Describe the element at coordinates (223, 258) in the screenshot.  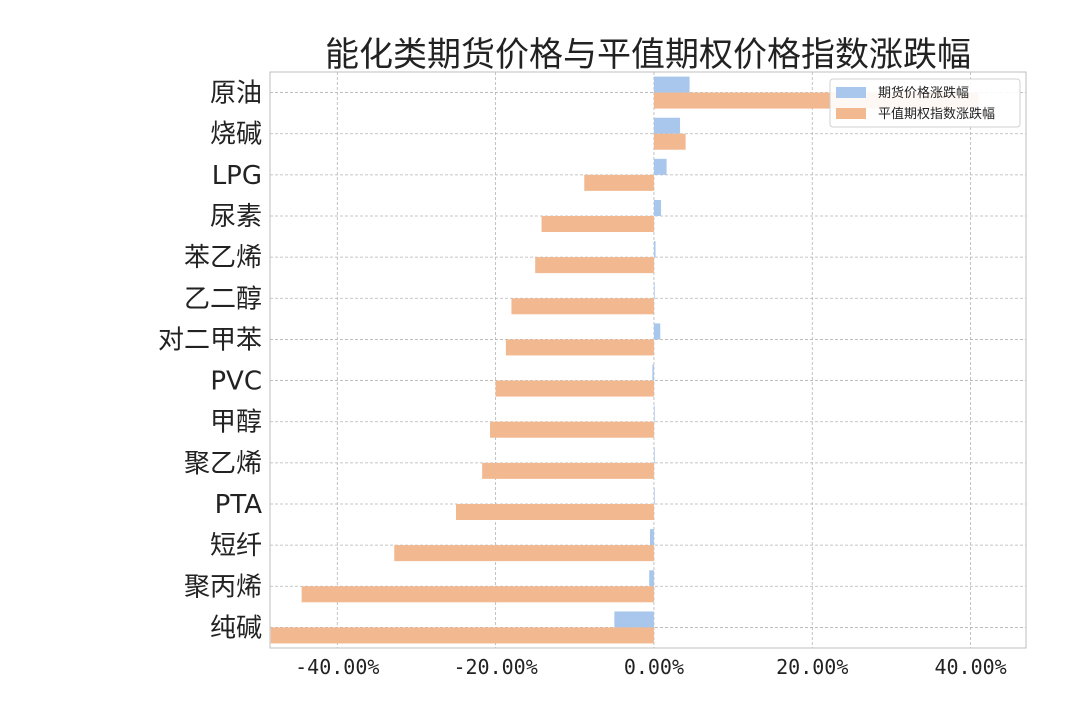
I see `category-label: 苯乙烯` at that location.